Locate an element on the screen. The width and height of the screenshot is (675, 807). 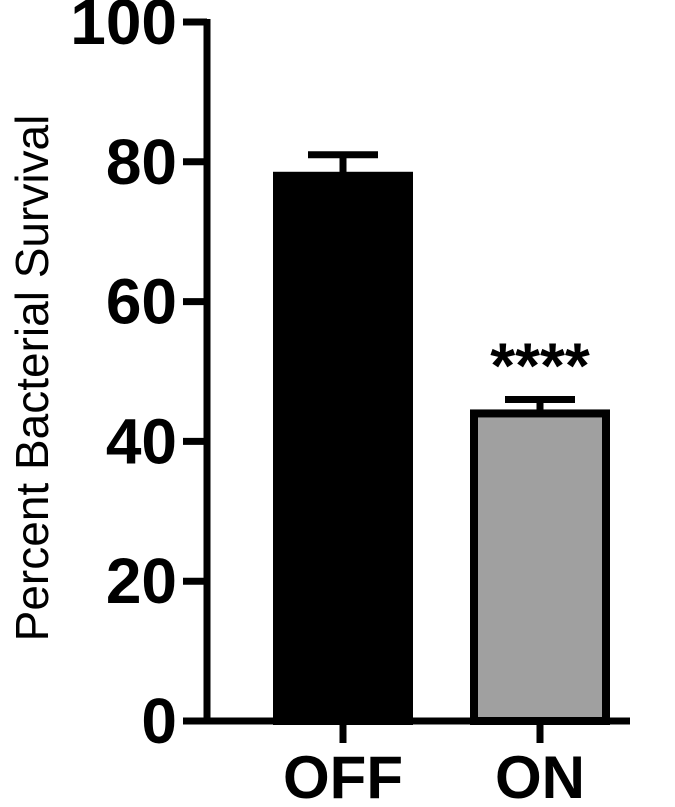
error-bars-layer is located at coordinates (441, 282).